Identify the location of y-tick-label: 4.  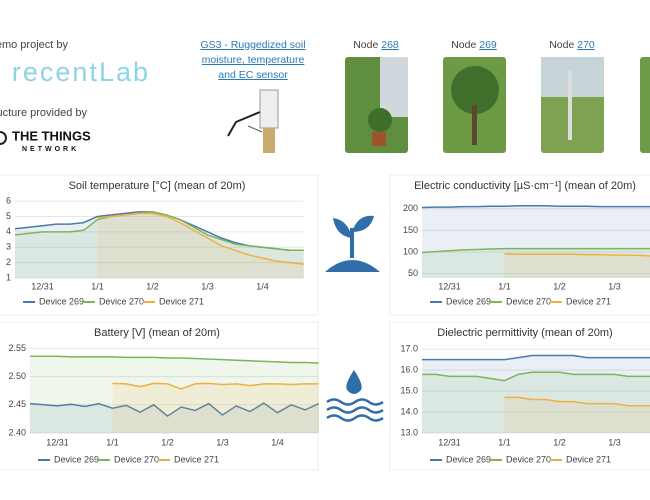
(8, 231).